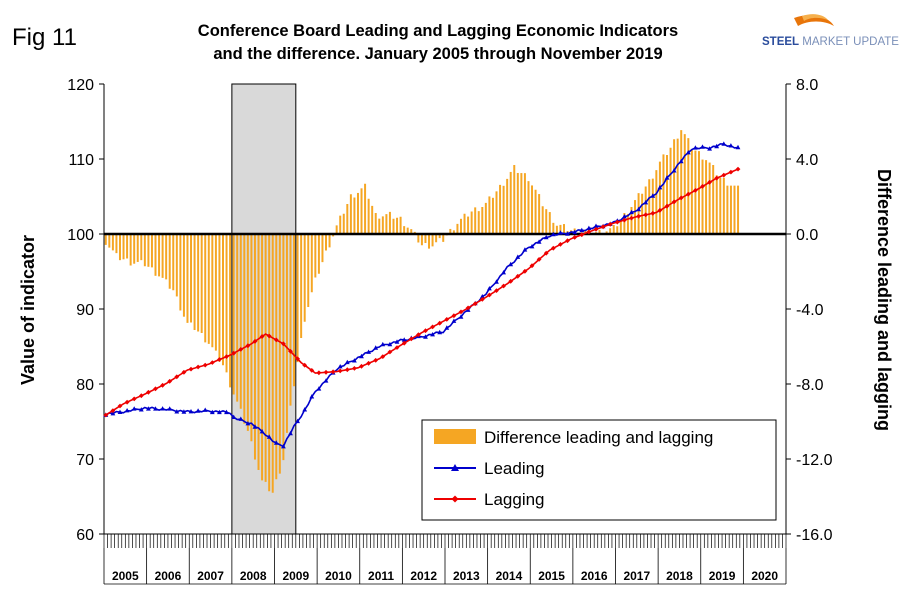 The width and height of the screenshot is (910, 600). Describe the element at coordinates (807, 235) in the screenshot. I see `right-tick-label: 0.0` at that location.